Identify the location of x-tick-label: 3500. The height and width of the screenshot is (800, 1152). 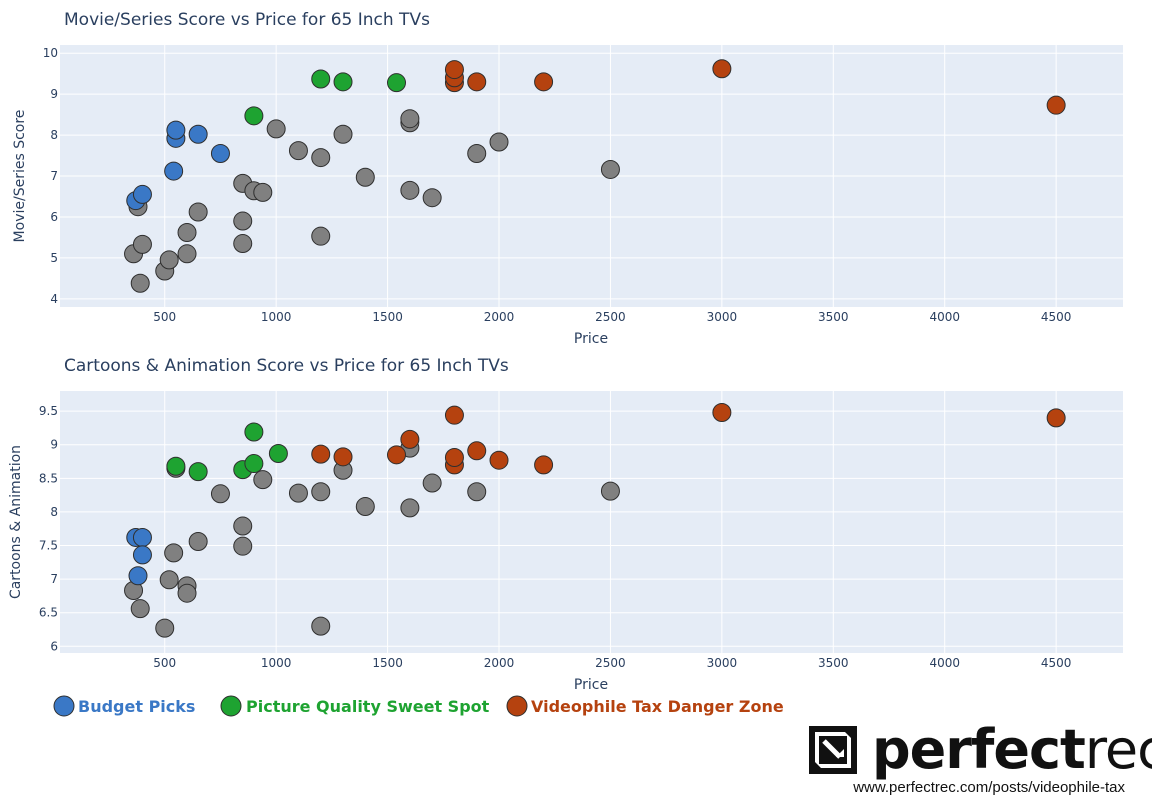
(833, 317).